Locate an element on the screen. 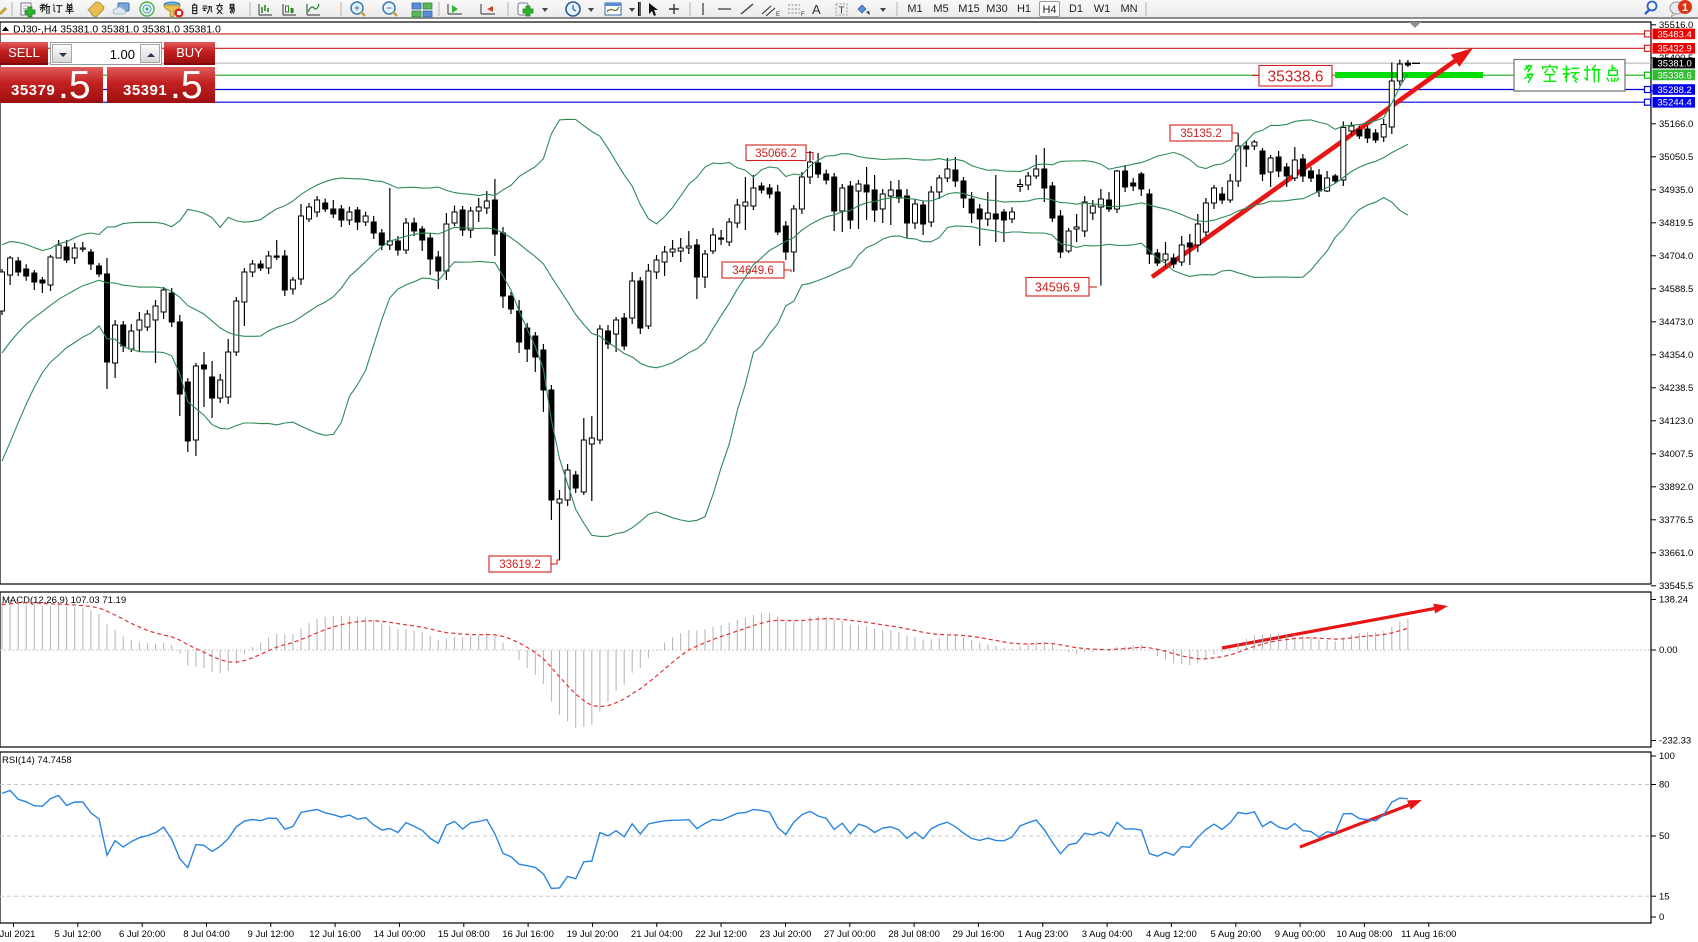 The image size is (1698, 942). svg-text: 9 Aug 00:00 is located at coordinates (1300, 934).